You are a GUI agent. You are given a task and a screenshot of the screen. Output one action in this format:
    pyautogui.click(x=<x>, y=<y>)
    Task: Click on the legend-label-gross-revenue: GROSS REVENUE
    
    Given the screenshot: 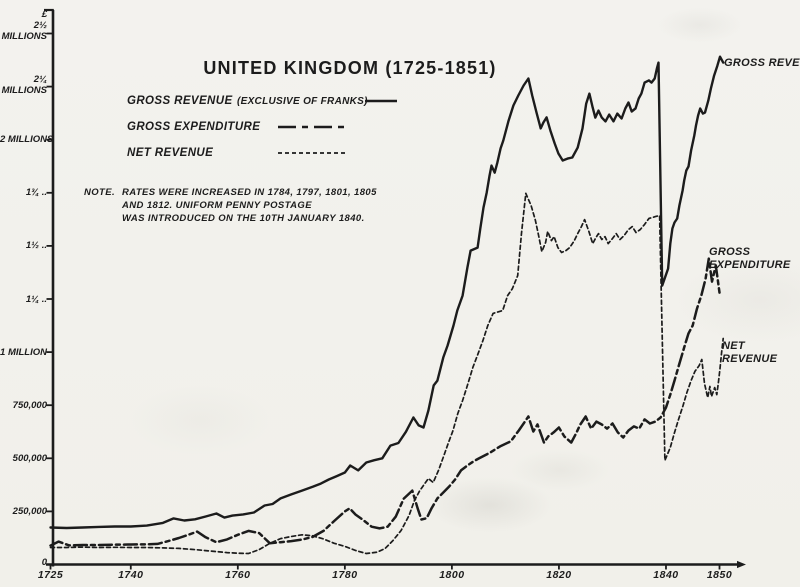 What is the action you would take?
    pyautogui.click(x=180, y=101)
    